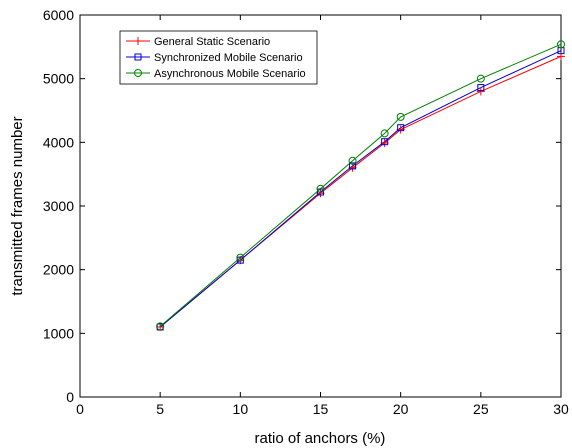 The height and width of the screenshot is (448, 572). Describe the element at coordinates (58, 333) in the screenshot. I see `y-tick-label: 1000` at that location.